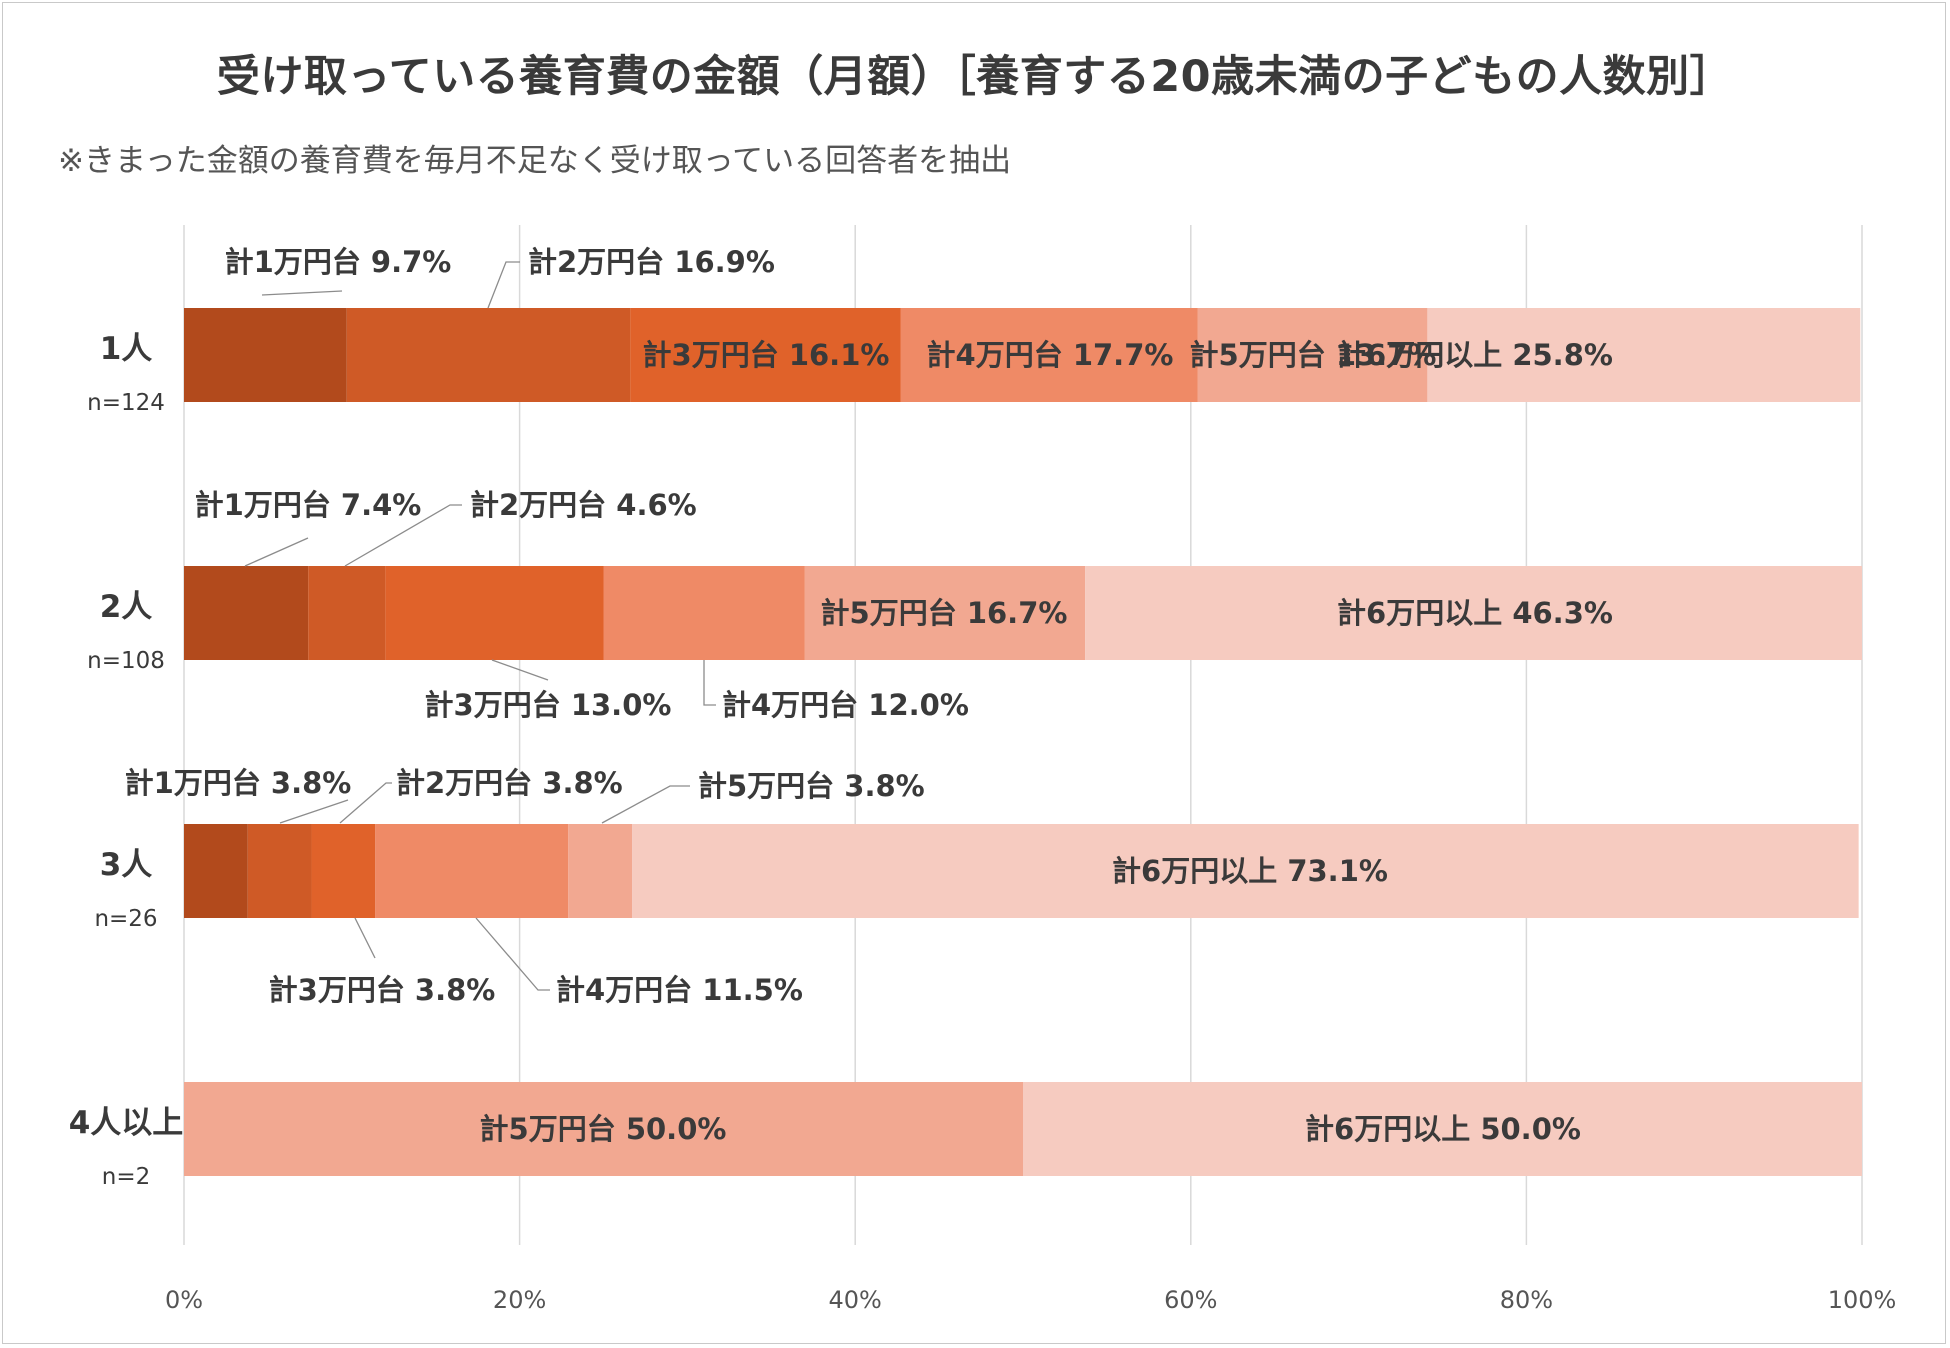  What do you see at coordinates (238, 783) in the screenshot?
I see `data-label: 計1万円台 3.8%` at bounding box center [238, 783].